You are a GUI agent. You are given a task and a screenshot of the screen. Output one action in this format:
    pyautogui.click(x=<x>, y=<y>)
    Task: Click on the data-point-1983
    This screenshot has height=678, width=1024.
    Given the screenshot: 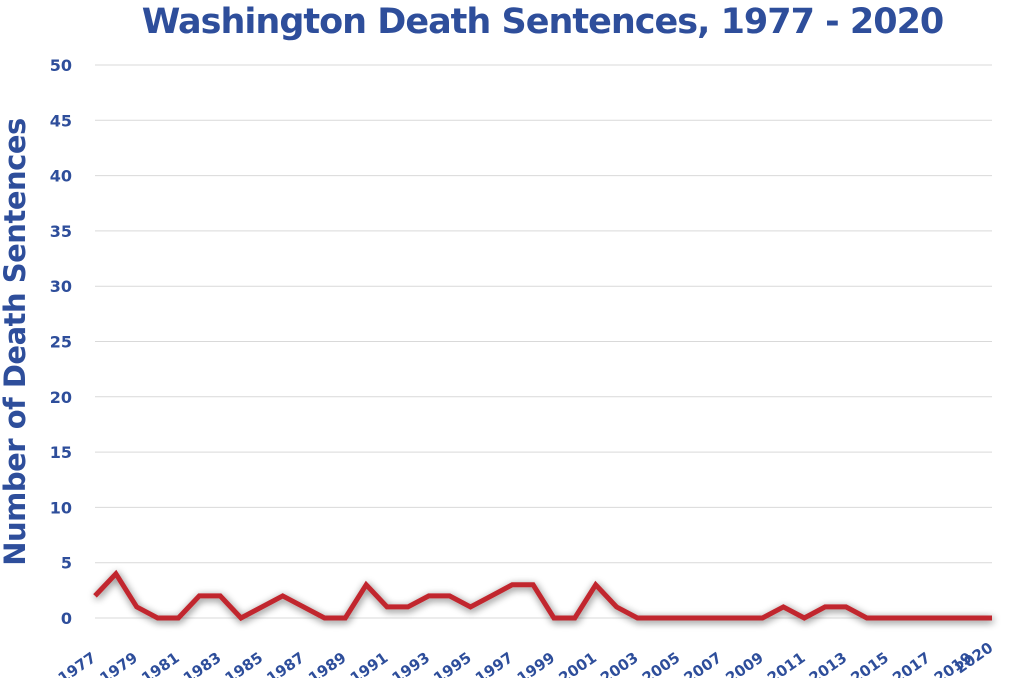 What is the action you would take?
    pyautogui.click(x=220, y=595)
    